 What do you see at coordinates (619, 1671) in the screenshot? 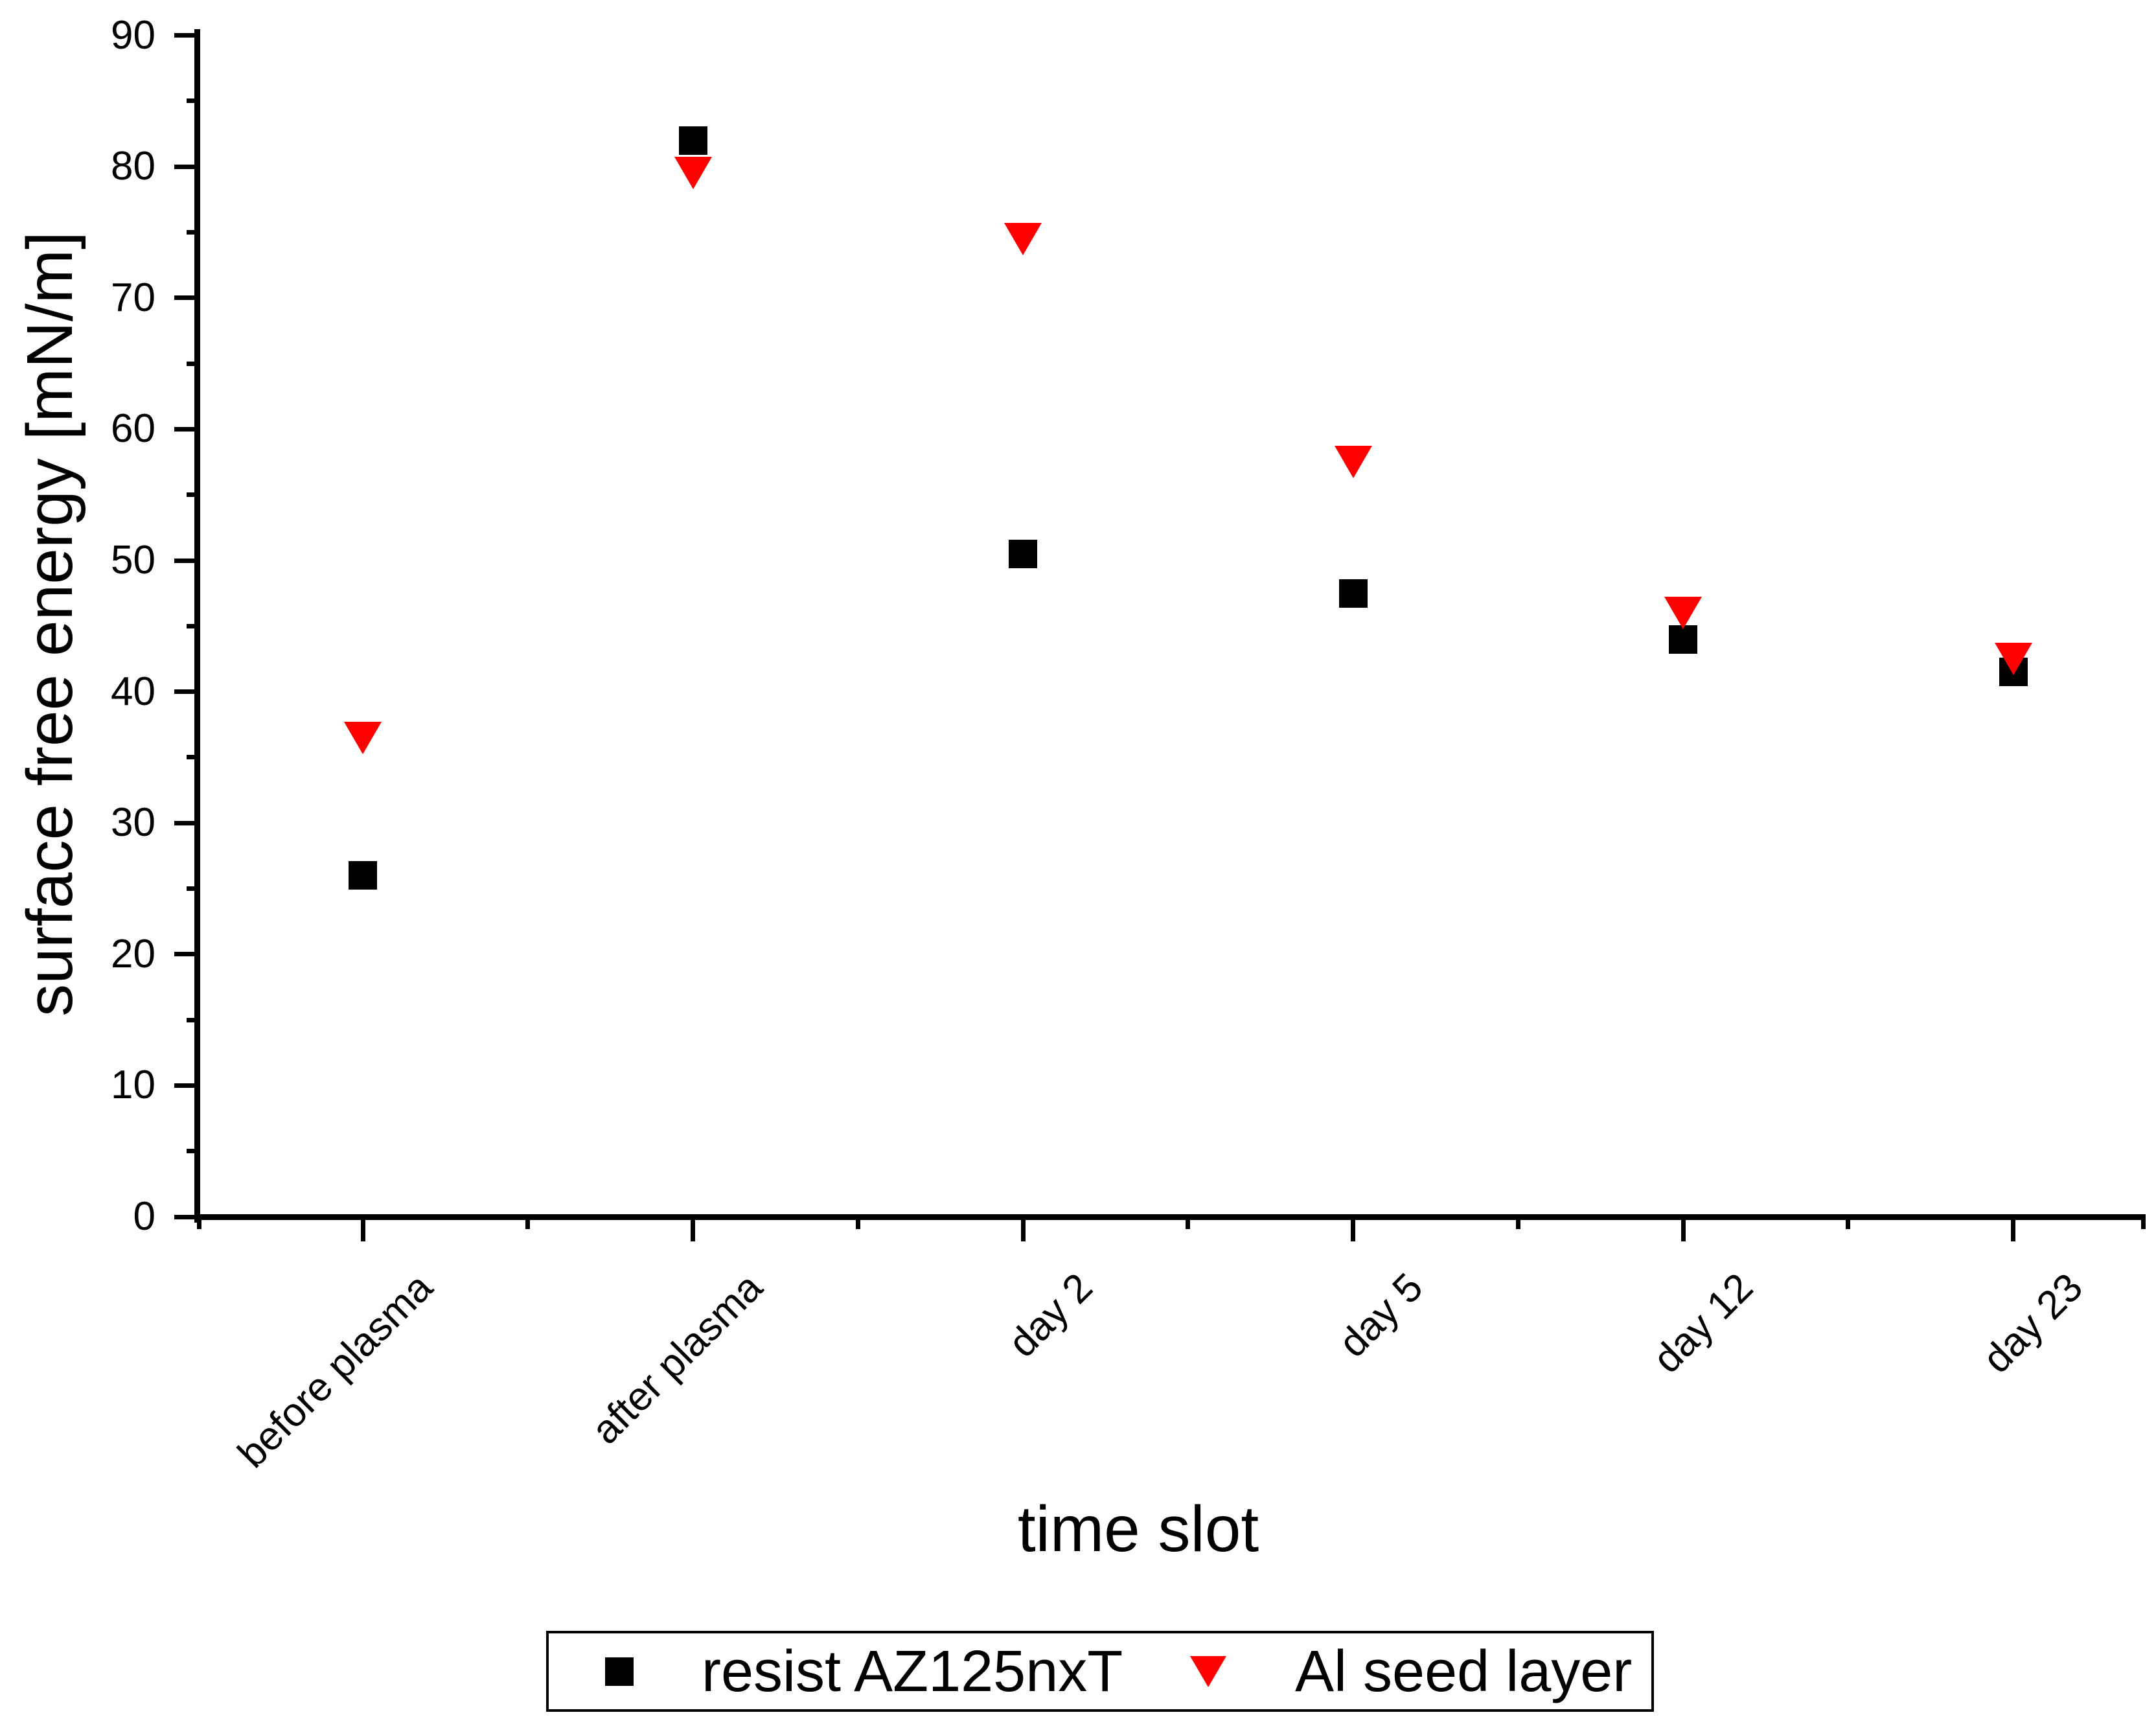
I see `legend-marker-square` at bounding box center [619, 1671].